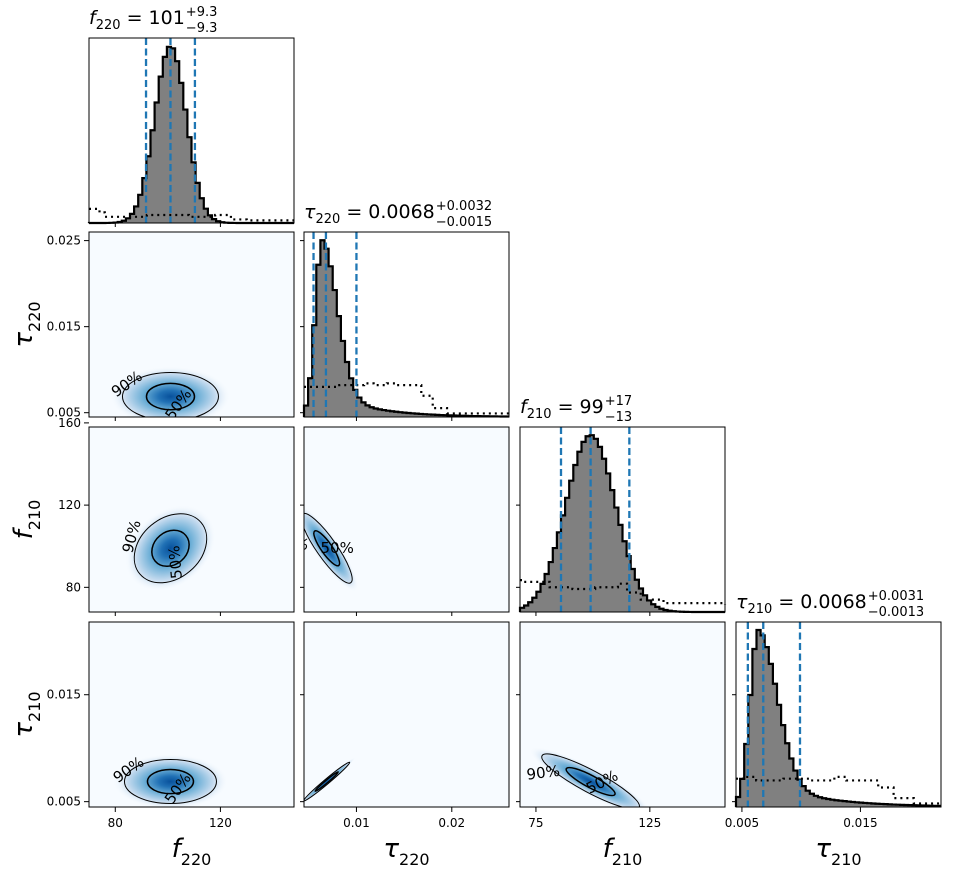 This screenshot has width=955, height=874. Describe the element at coordinates (618, 417) in the screenshot. I see `title-lower-error: −13` at that location.